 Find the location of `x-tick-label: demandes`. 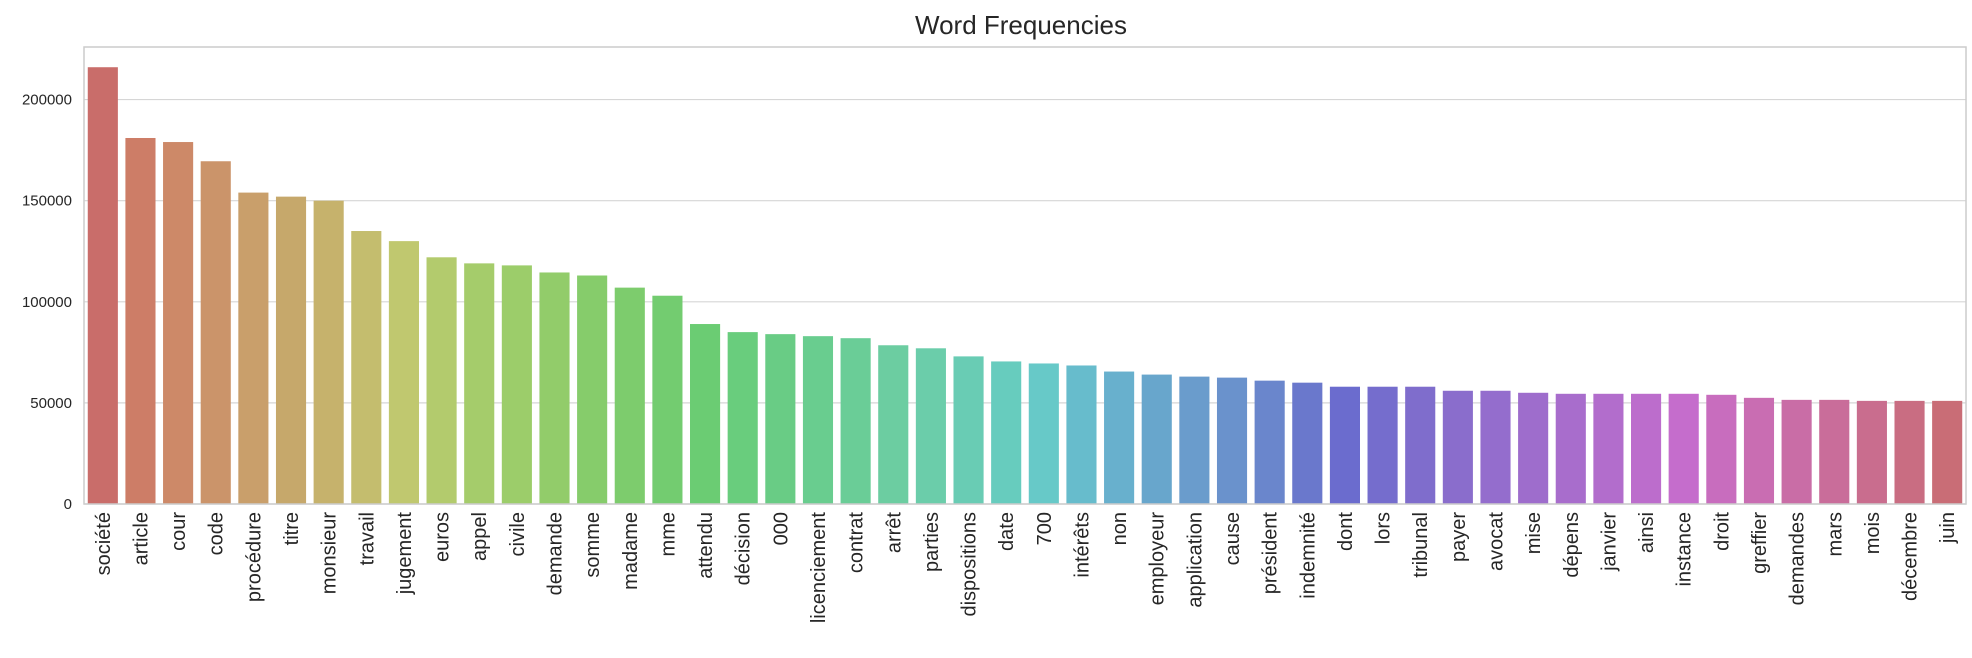

x-tick-label: demandes is located at coordinates (1798, 558).